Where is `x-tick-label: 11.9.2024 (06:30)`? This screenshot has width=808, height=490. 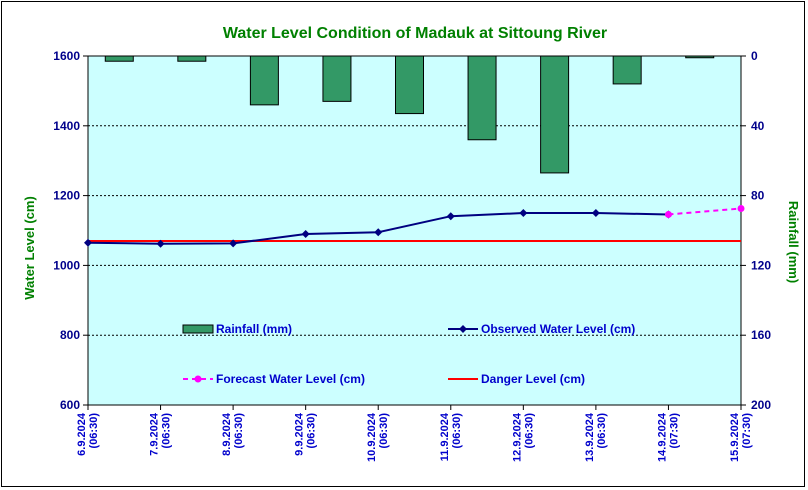
x-tick-label: 11.9.2024 (06:30) is located at coordinates (451, 436).